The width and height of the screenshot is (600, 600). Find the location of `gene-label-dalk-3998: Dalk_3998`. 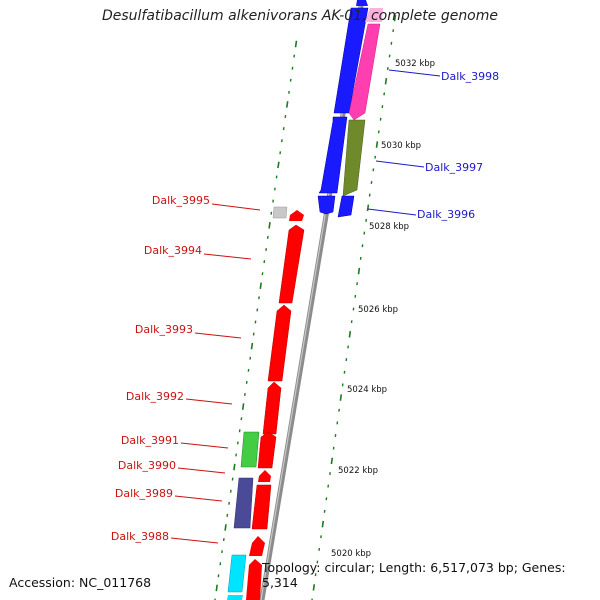

gene-label-dalk-3998: Dalk_3998 is located at coordinates (470, 76).